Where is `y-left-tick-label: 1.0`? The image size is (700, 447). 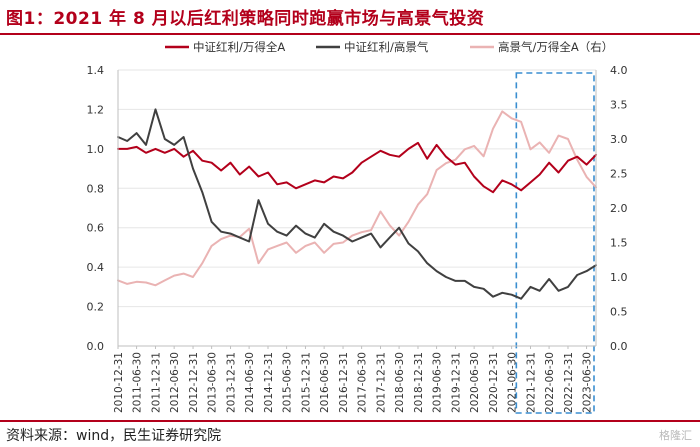 y-left-tick-label: 1.0 is located at coordinates (96, 149).